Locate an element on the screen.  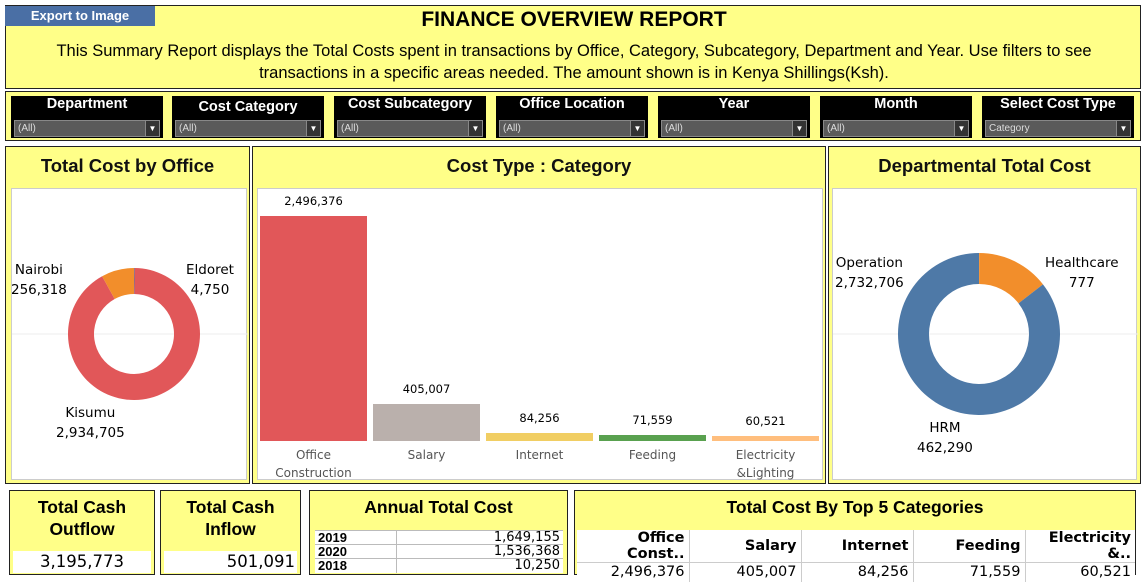
dept-label-hrm: HRM 462,290 is located at coordinates (945, 438).